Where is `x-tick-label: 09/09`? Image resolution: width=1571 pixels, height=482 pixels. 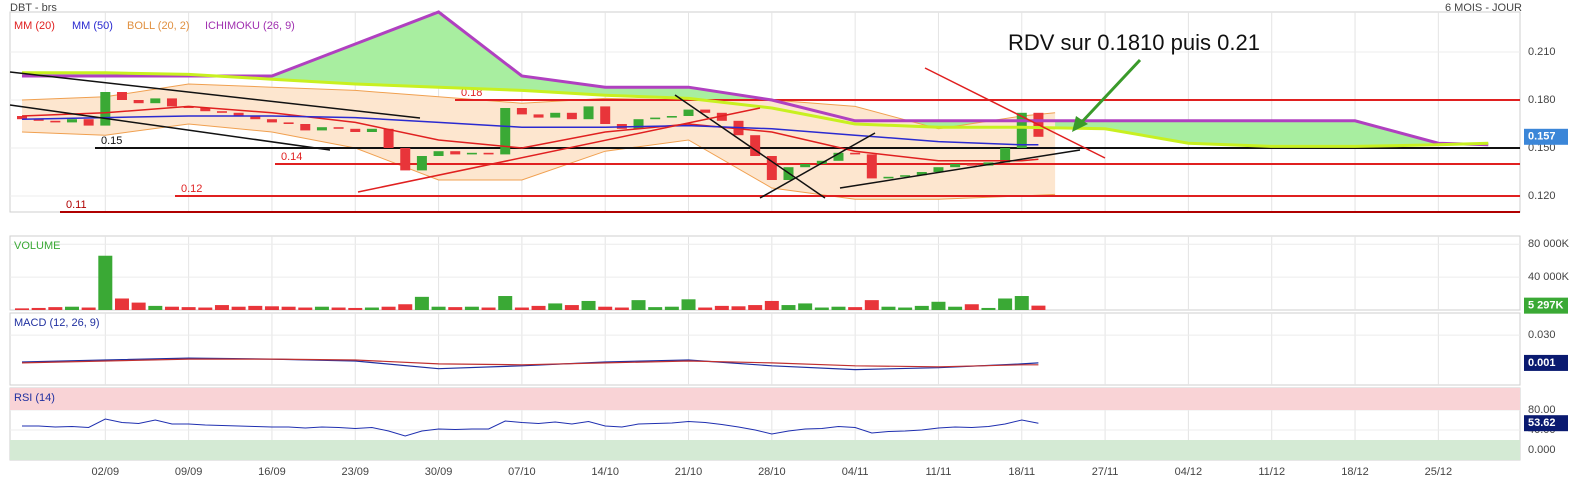 x-tick-label: 09/09 is located at coordinates (189, 472).